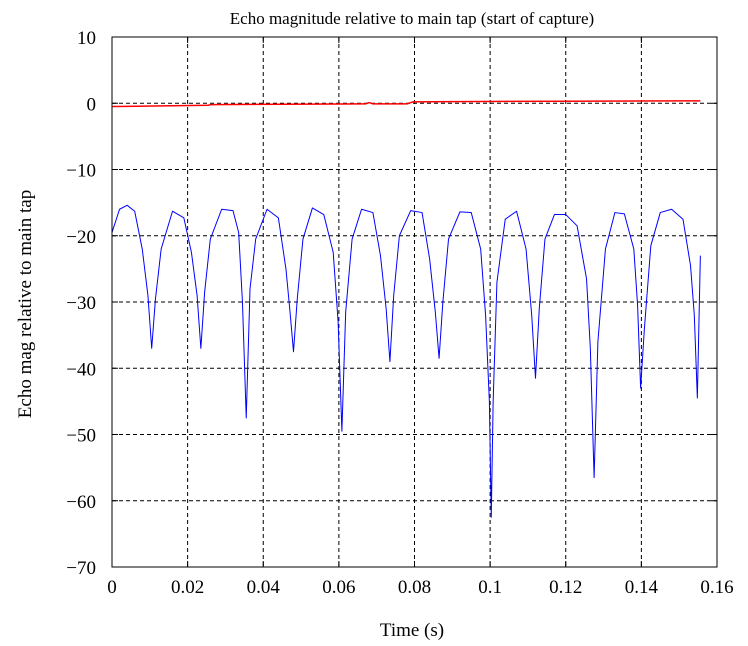 This screenshot has height=646, width=748. I want to click on y-tick-label: −40, so click(81, 369).